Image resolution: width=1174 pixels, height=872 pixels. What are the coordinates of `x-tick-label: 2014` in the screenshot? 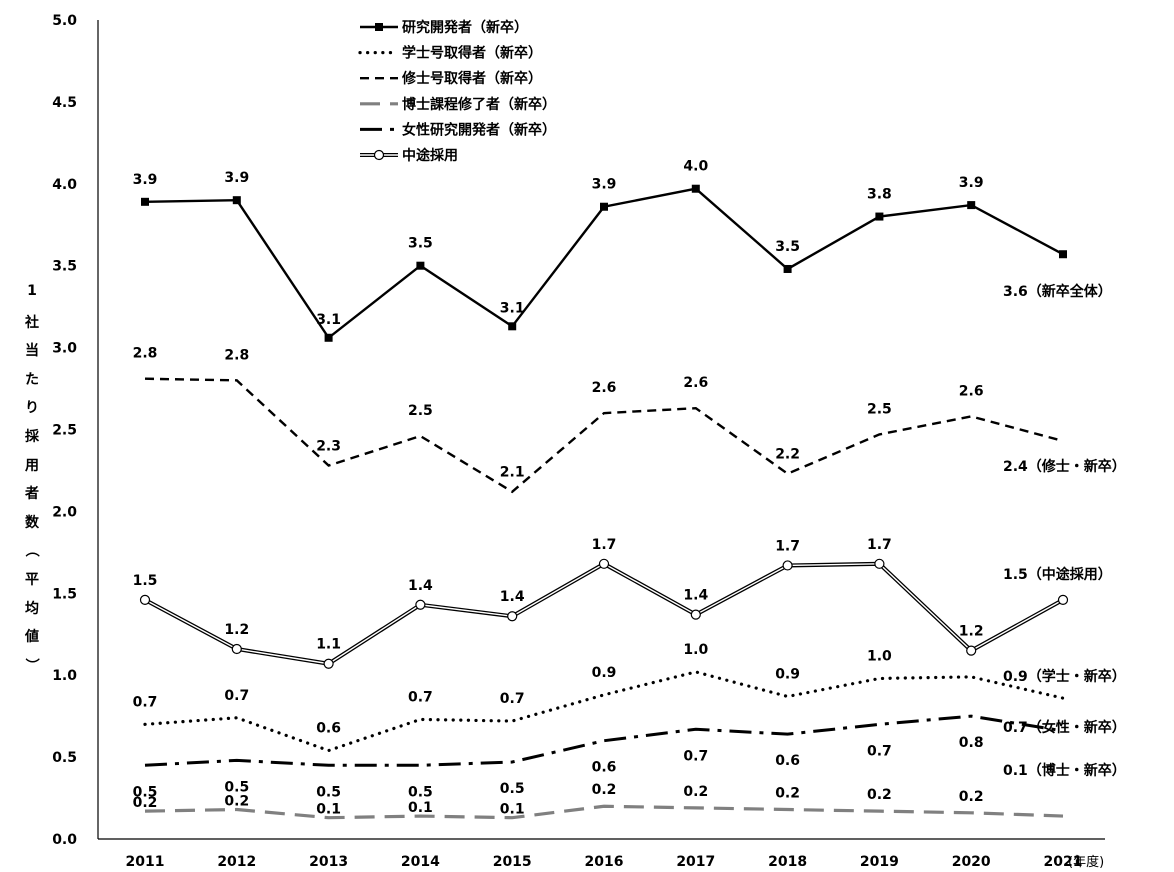 It's located at (420, 862).